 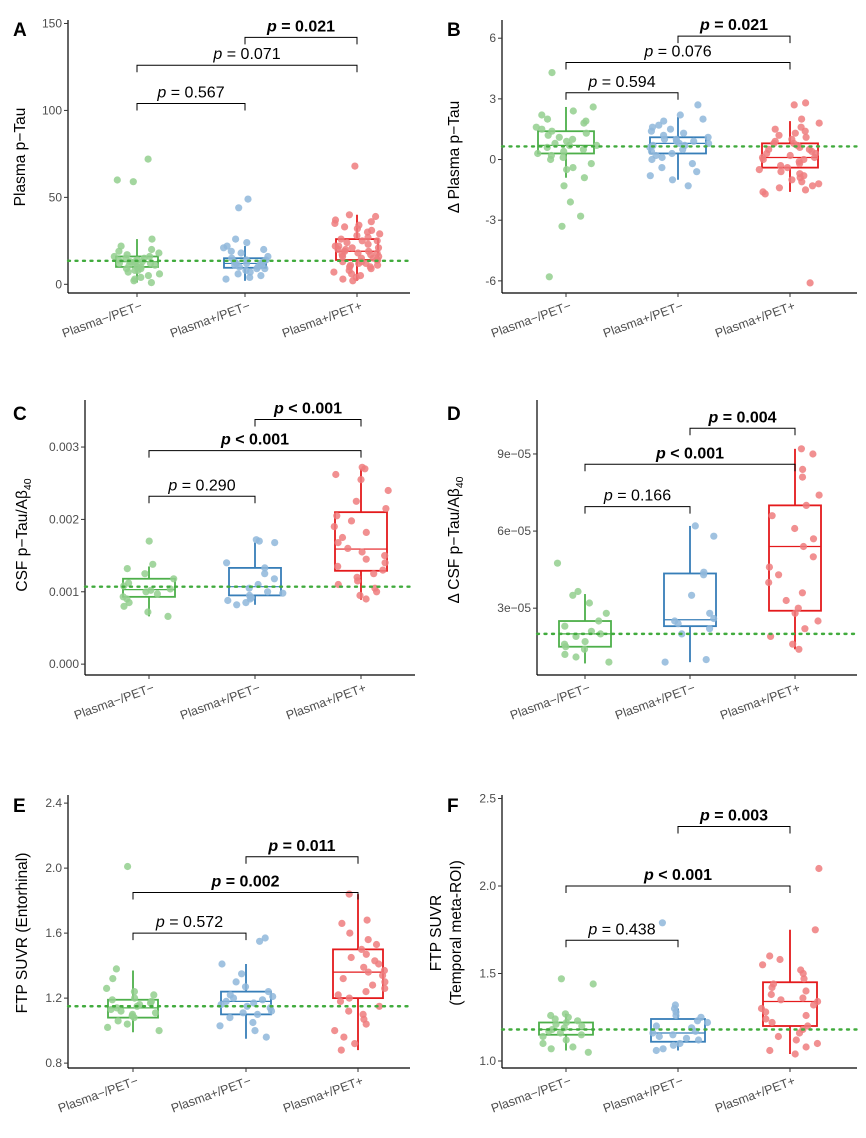 I want to click on y-tick-label: 150, so click(x=52, y=23).